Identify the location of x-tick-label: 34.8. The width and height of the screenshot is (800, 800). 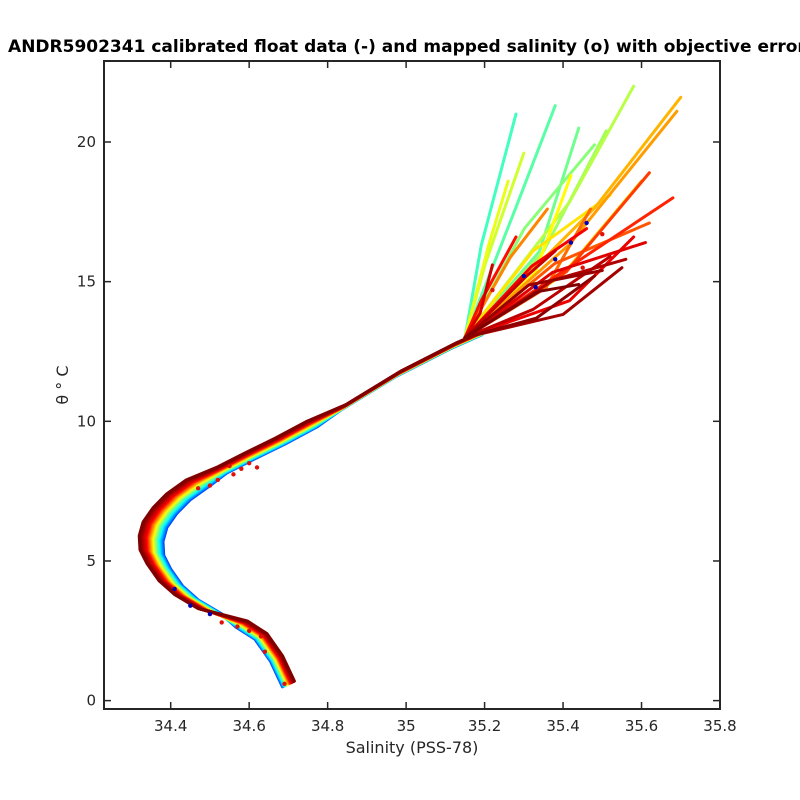
(327, 726).